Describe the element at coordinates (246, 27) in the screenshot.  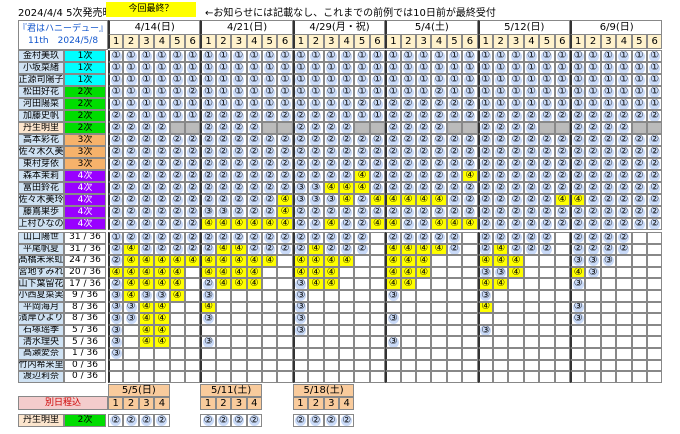
I see `date-header: 4/21(日)` at that location.